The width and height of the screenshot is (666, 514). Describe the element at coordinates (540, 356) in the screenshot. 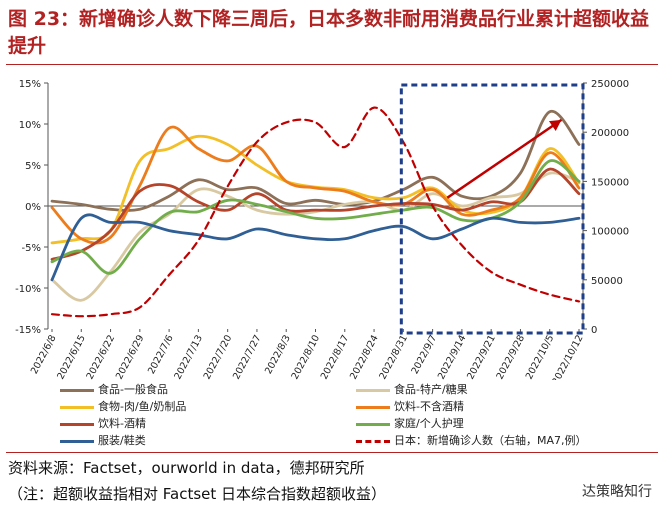

I see `x-tick-label: 2022/10/5` at that location.